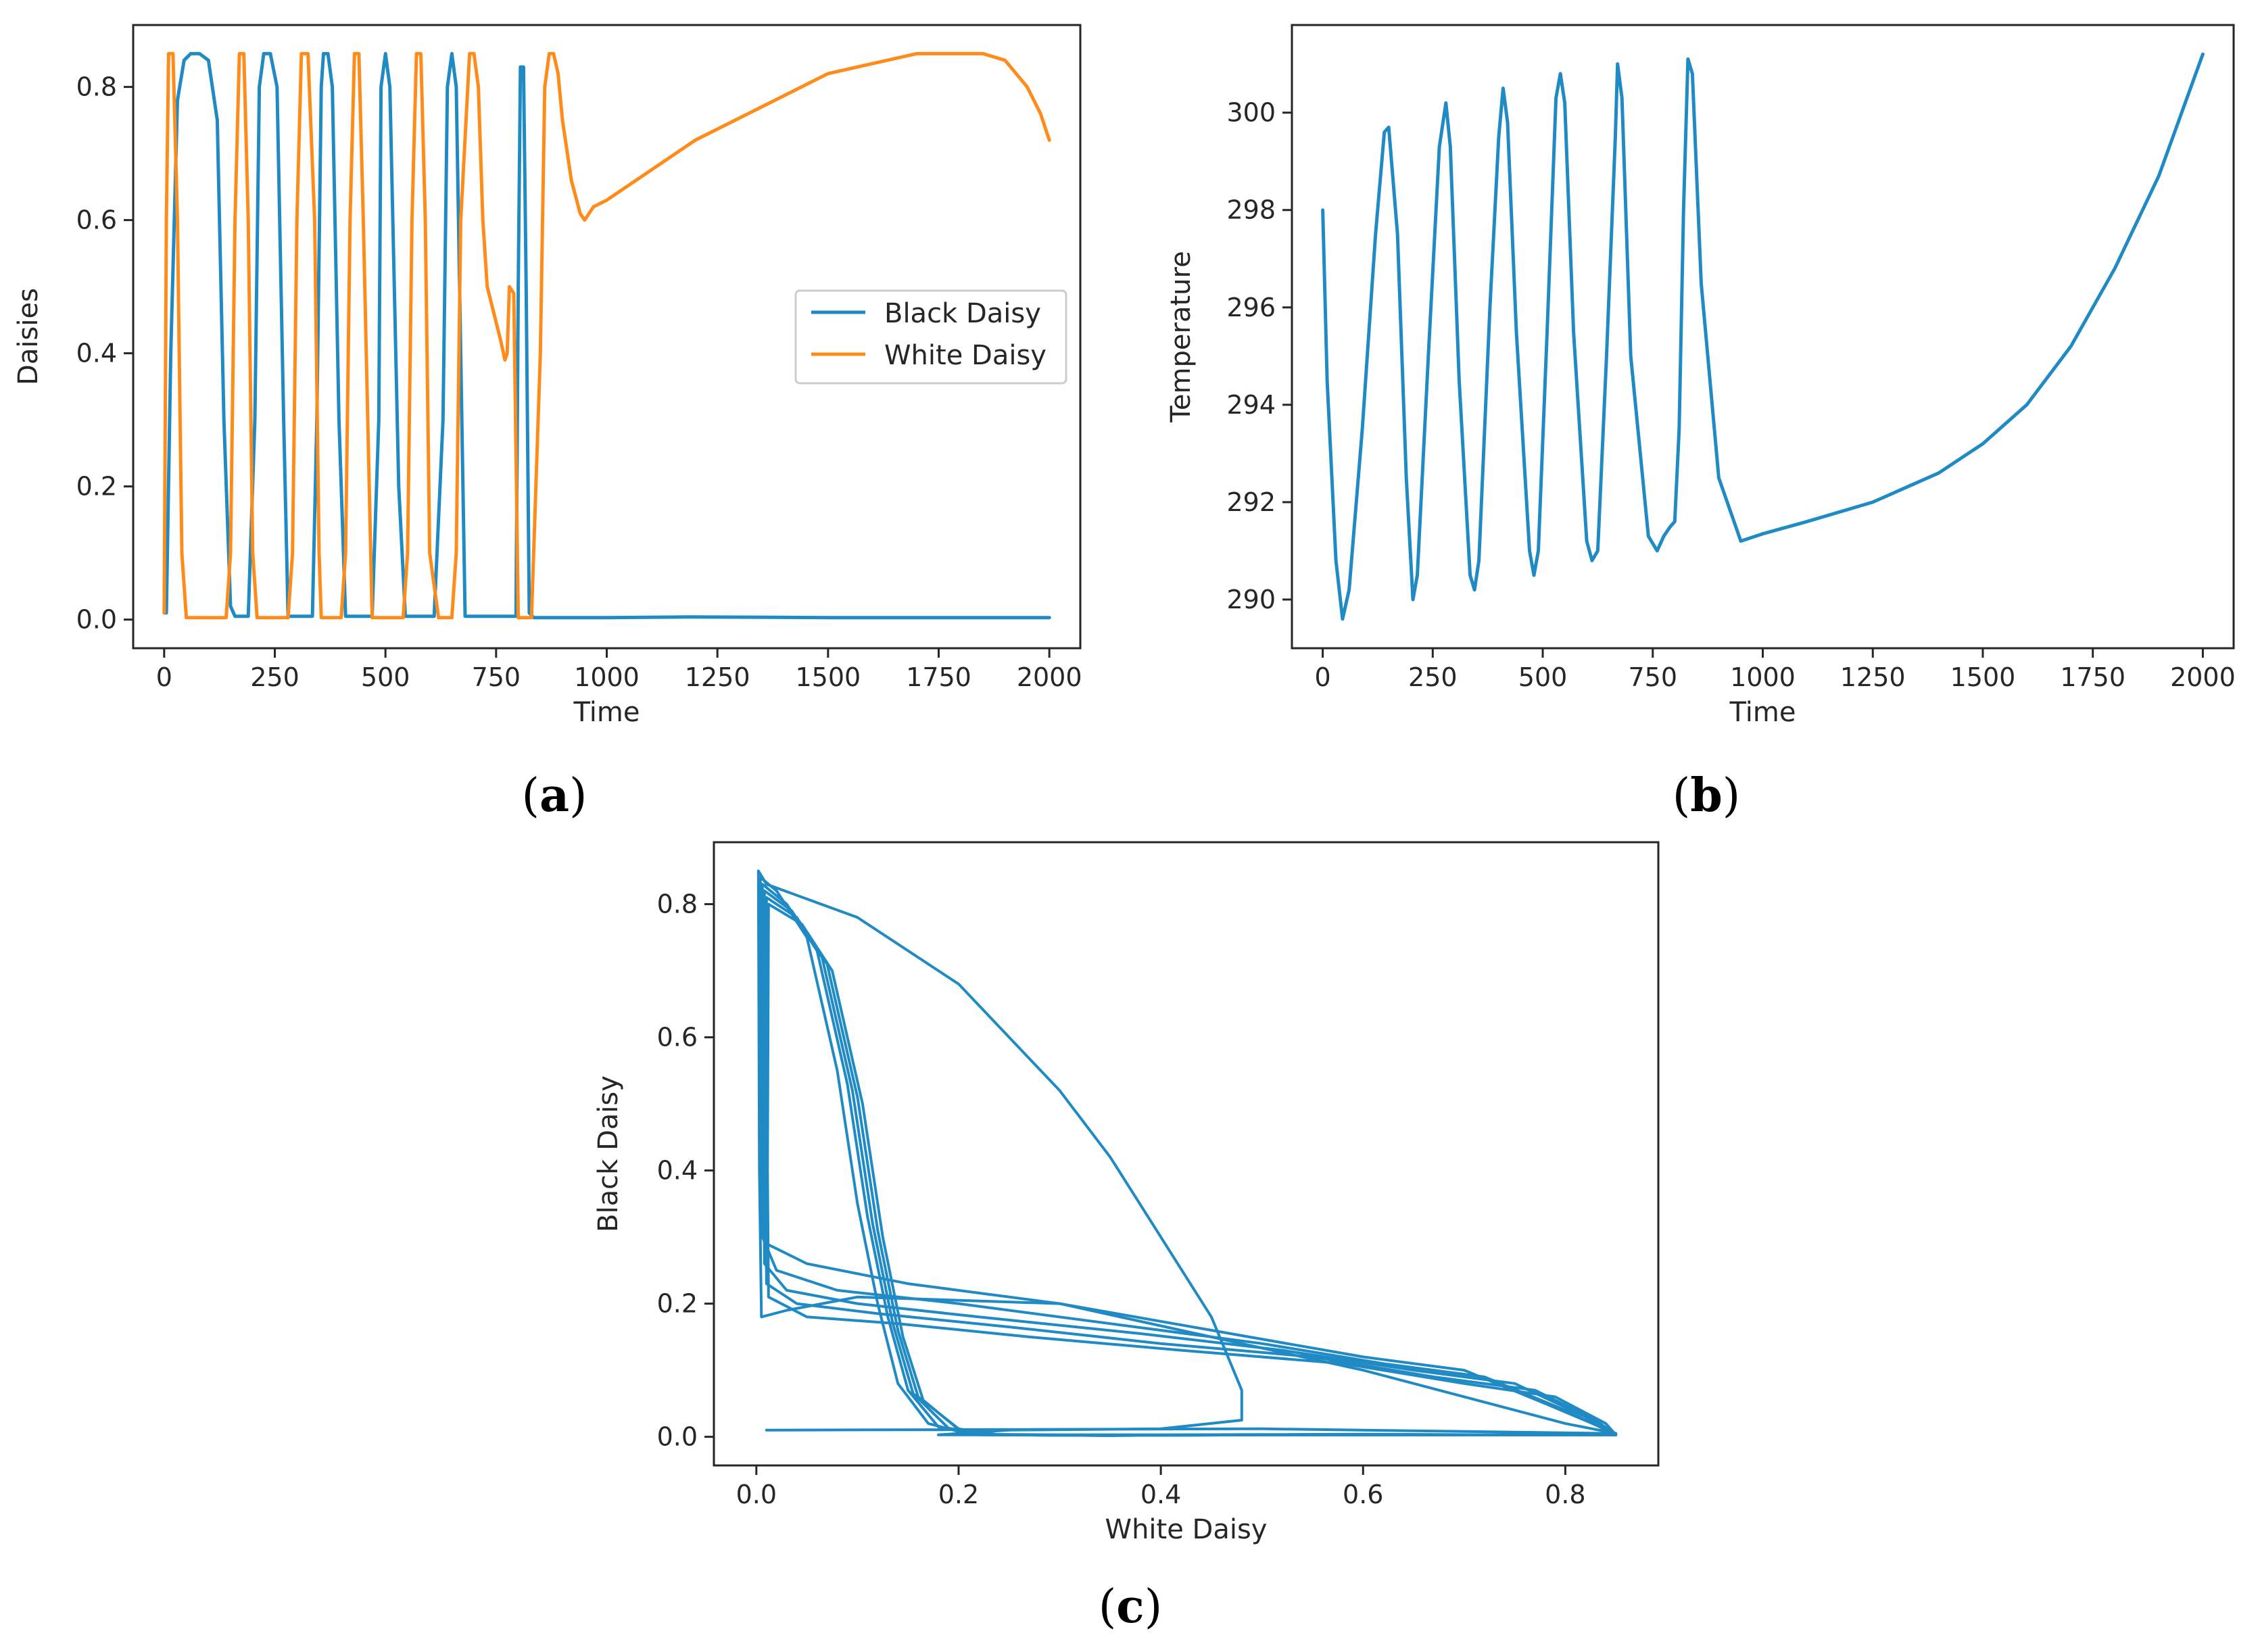 This screenshot has width=2260, height=1652. Describe the element at coordinates (1565, 1494) in the screenshot. I see `x-tick-label: 0.8` at that location.